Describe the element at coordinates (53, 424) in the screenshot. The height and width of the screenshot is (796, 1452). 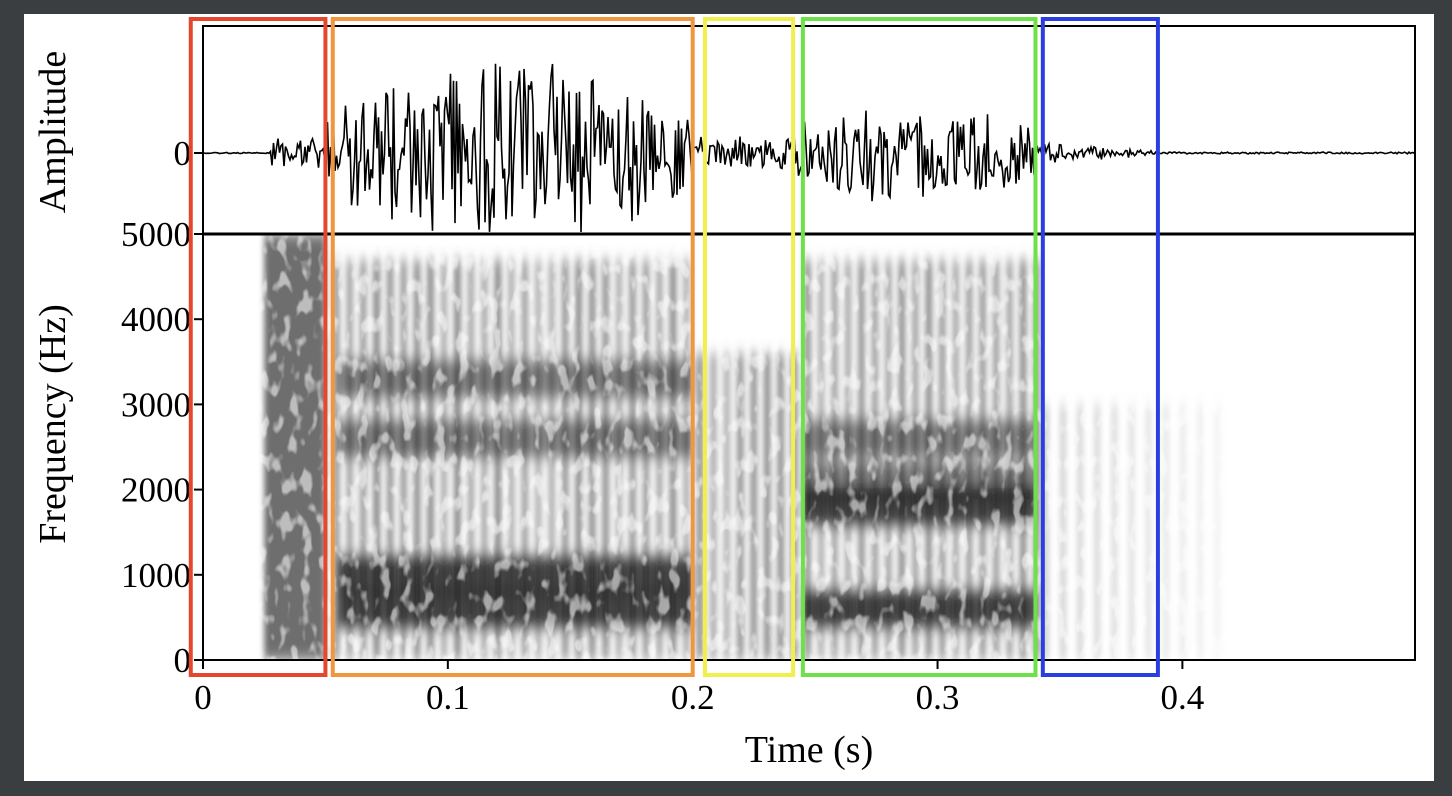
I see `spectrogram-ylabel: Frequency (Hz)` at that location.